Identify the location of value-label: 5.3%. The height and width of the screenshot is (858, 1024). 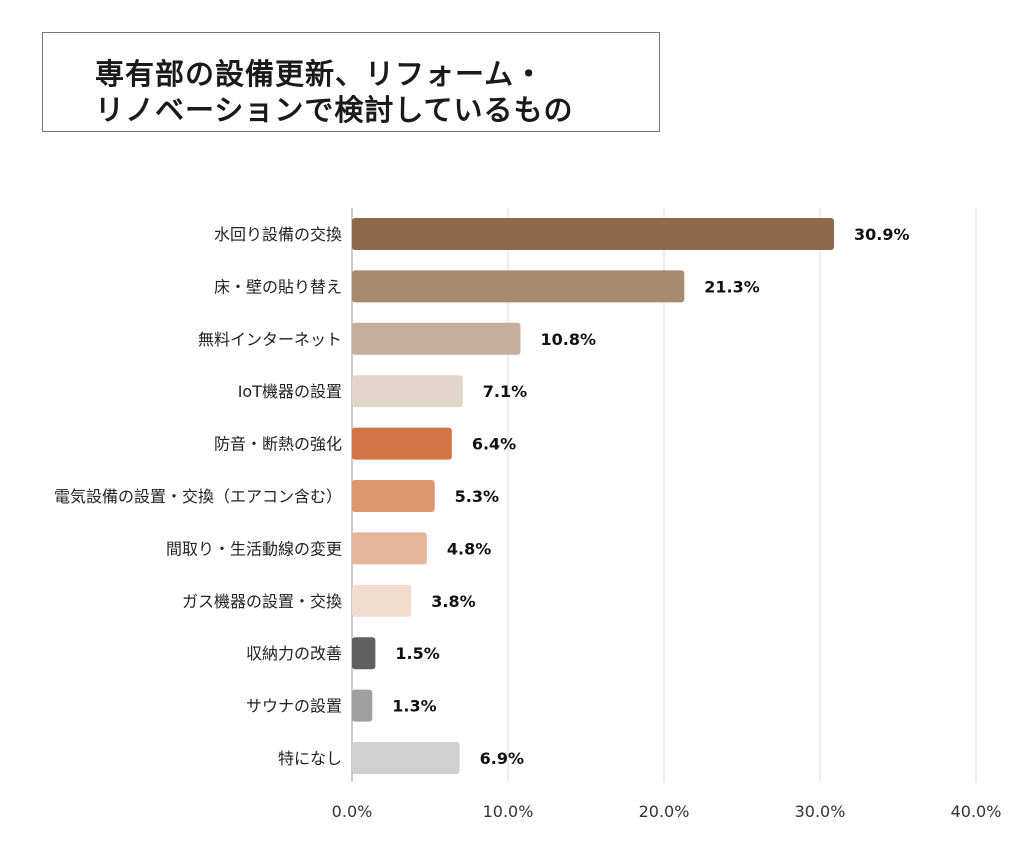
(477, 496).